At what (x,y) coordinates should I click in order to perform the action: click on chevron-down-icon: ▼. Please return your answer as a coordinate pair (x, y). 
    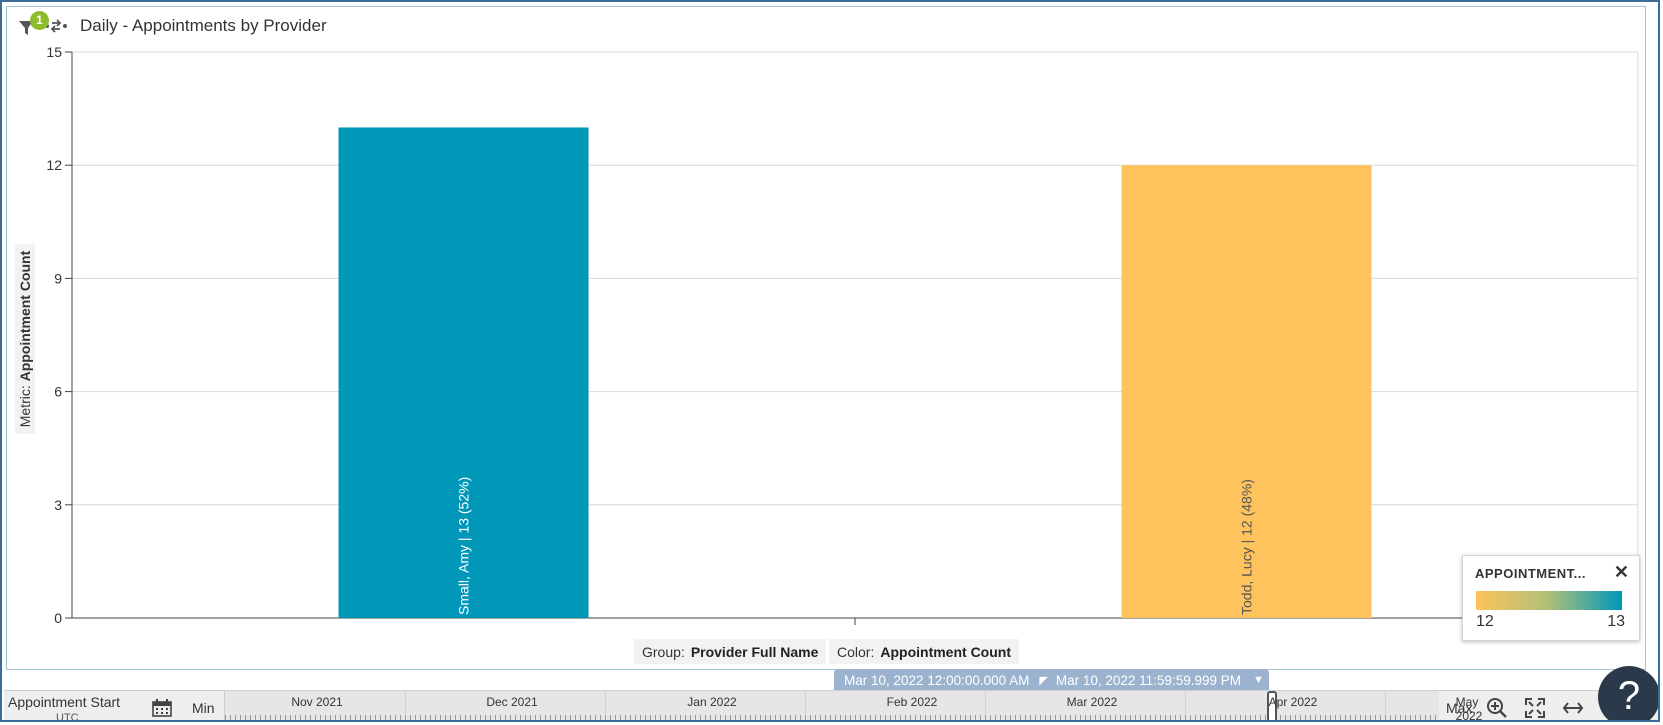
    Looking at the image, I should click on (1258, 680).